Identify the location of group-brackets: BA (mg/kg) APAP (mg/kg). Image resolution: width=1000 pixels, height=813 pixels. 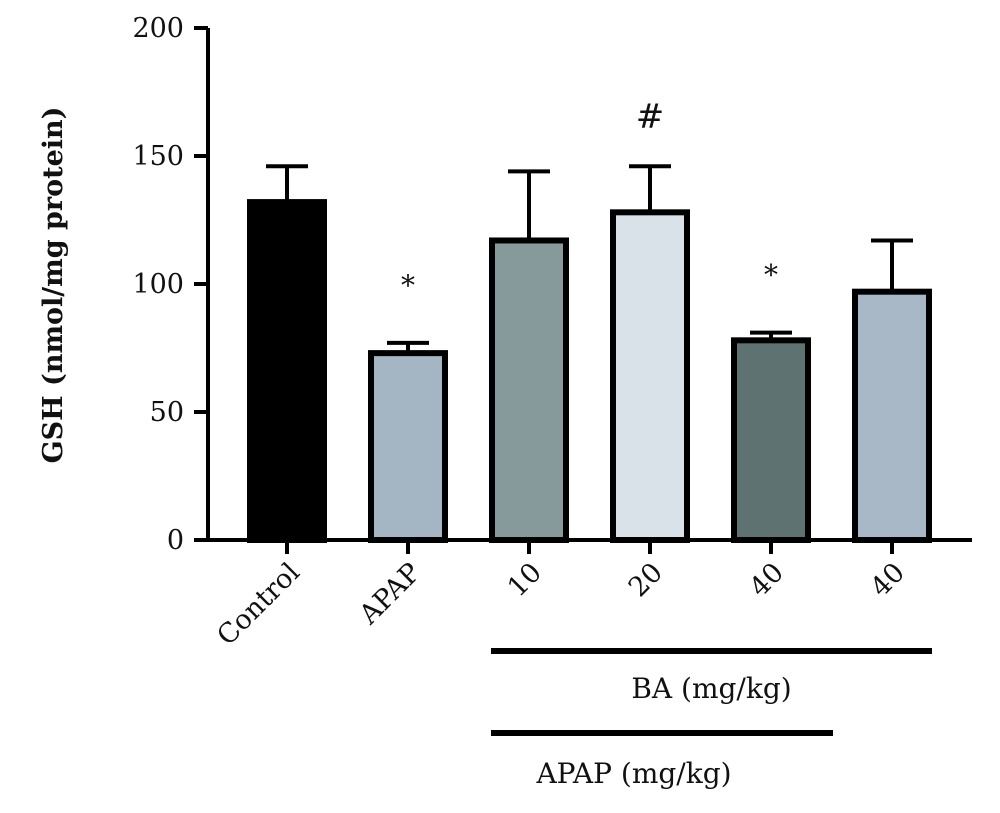
(711, 719).